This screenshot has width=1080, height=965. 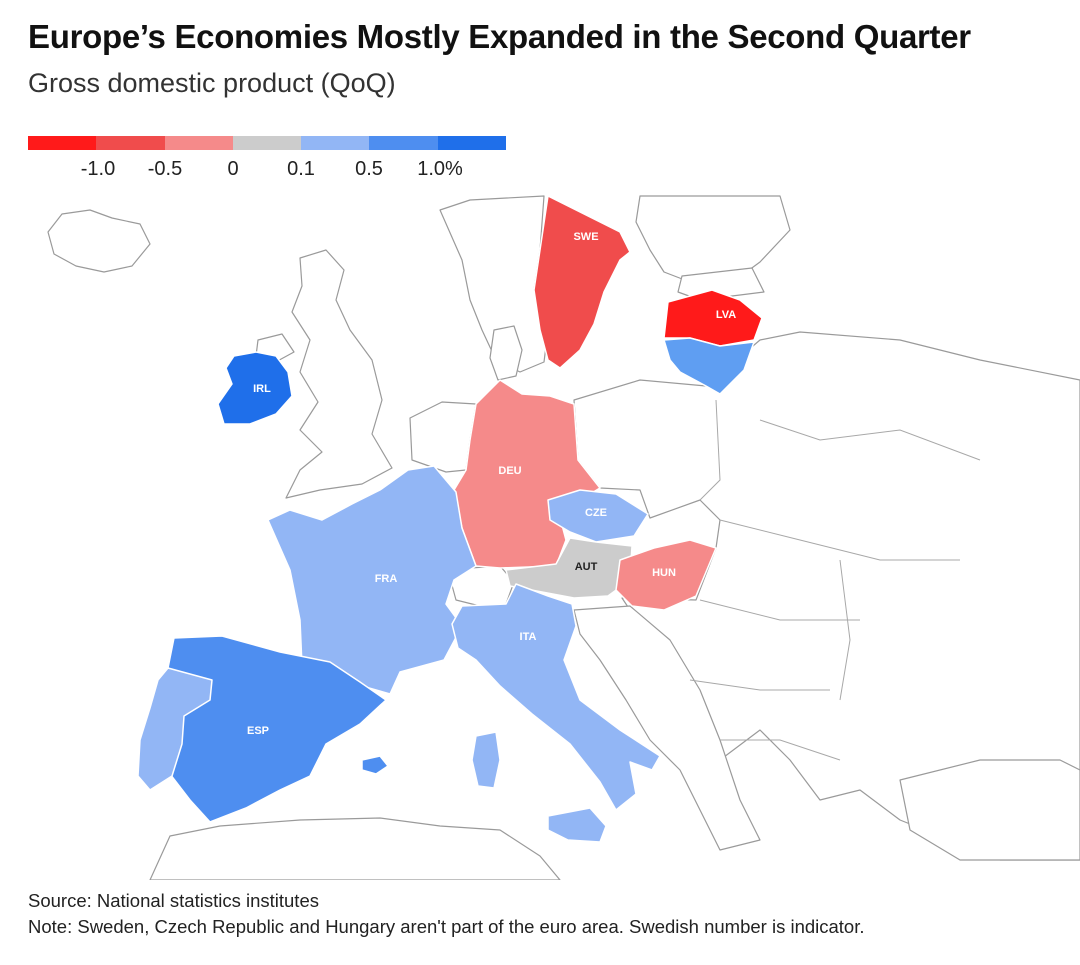 What do you see at coordinates (440, 169) in the screenshot?
I see `legend-tick-label: 1.0%` at bounding box center [440, 169].